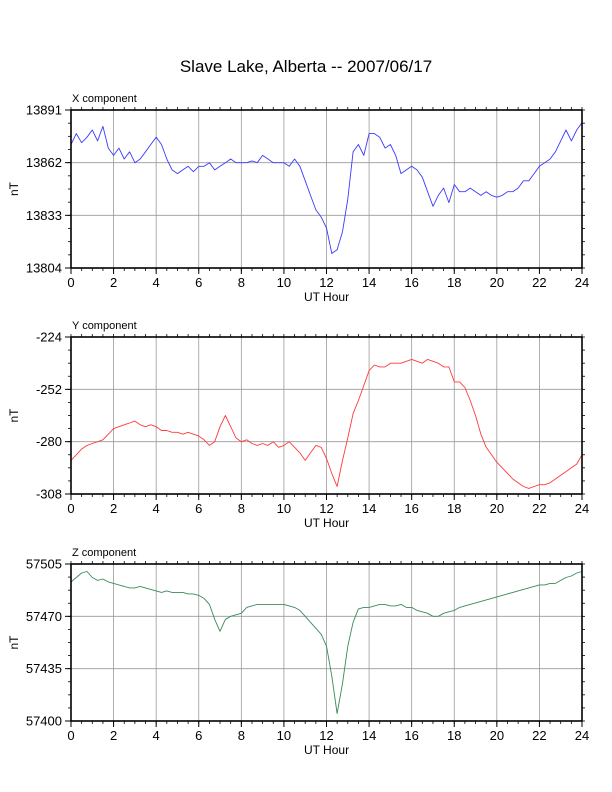  Describe the element at coordinates (70, 508) in the screenshot. I see `panel-2-x-tick-label: 0` at that location.